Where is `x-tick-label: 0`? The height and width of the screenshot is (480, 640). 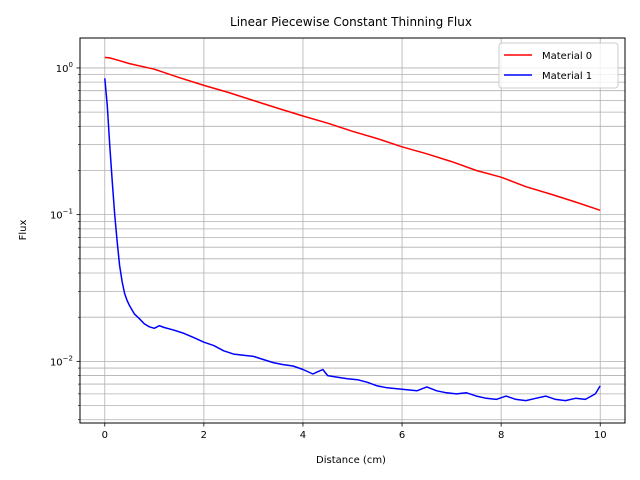
x-tick-label: 0 is located at coordinates (105, 435).